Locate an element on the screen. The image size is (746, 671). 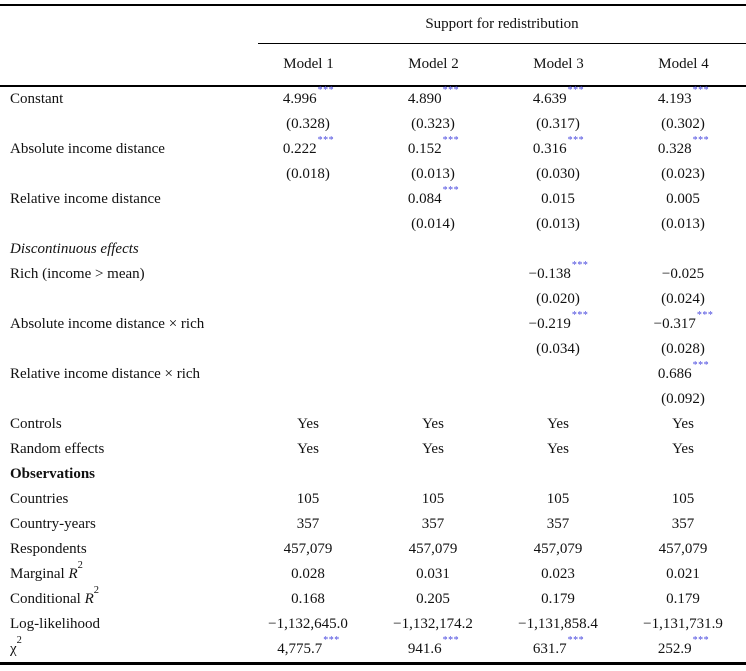
cell-model-3: (0.030) is located at coordinates (558, 174).